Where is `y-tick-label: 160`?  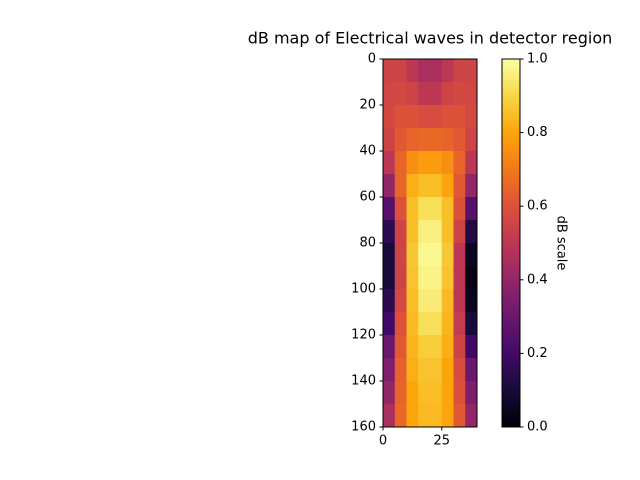 y-tick-label: 160 is located at coordinates (363, 427).